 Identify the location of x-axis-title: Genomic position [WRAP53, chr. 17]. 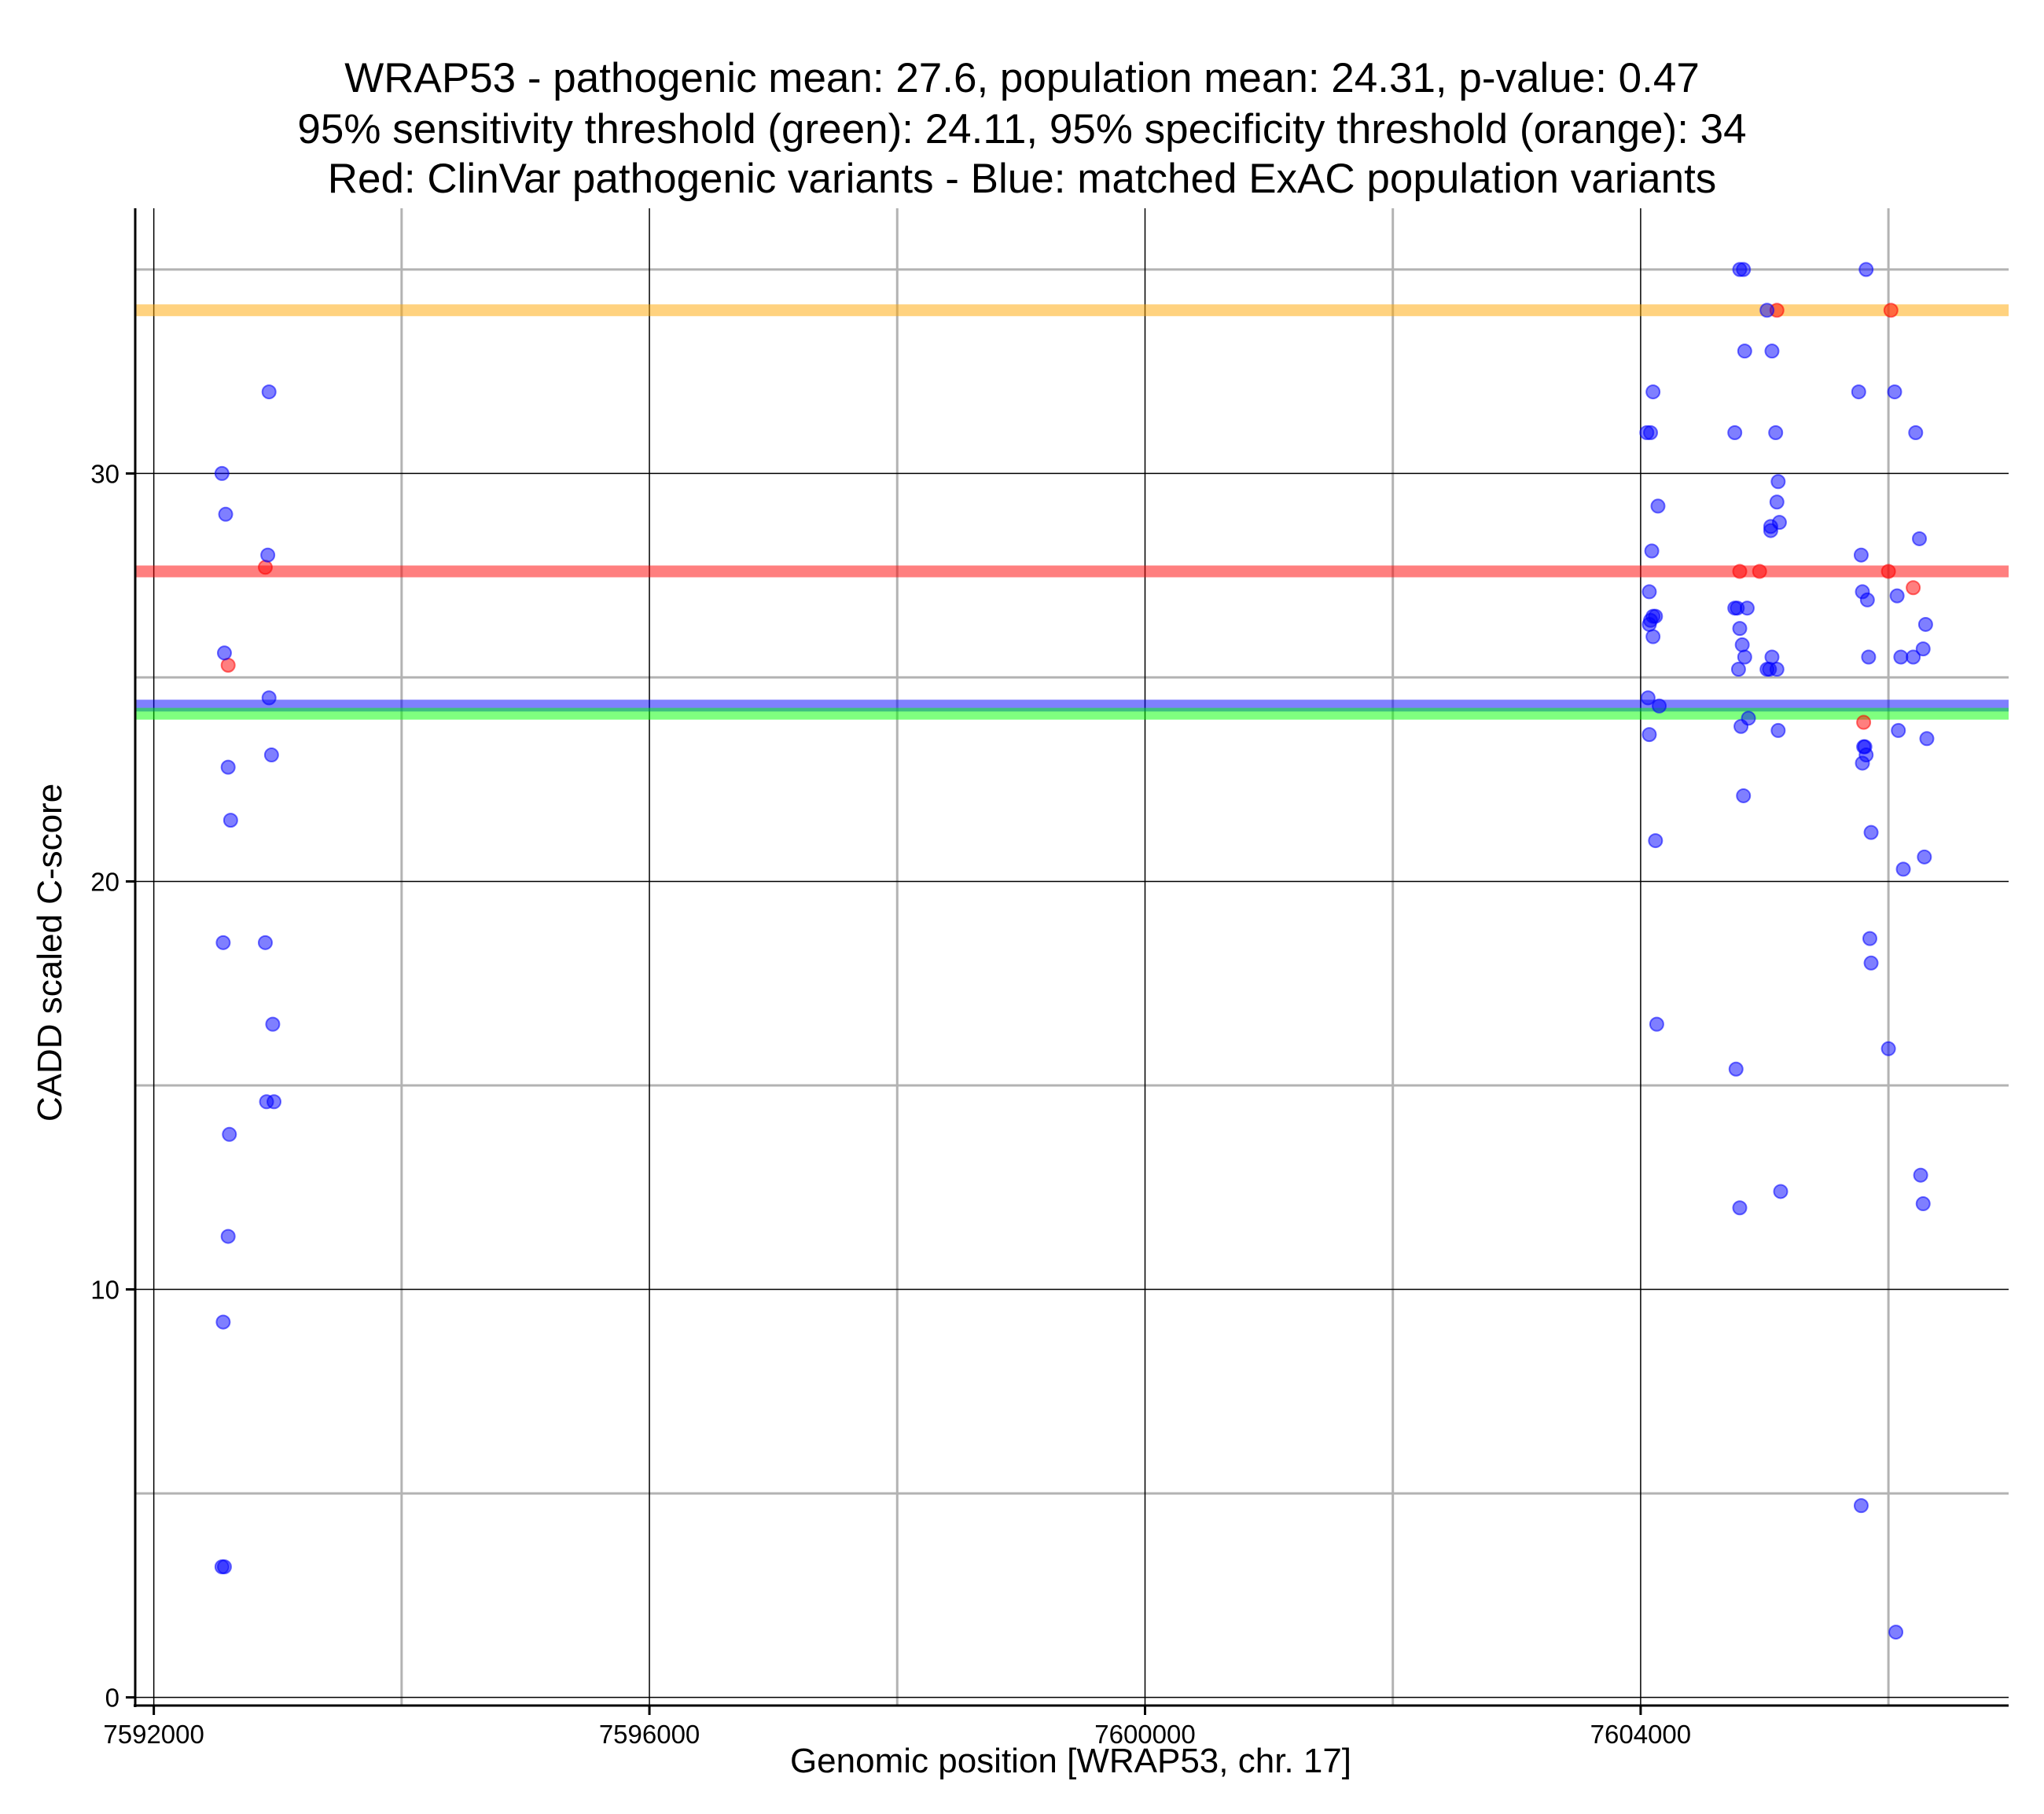
(1071, 1761).